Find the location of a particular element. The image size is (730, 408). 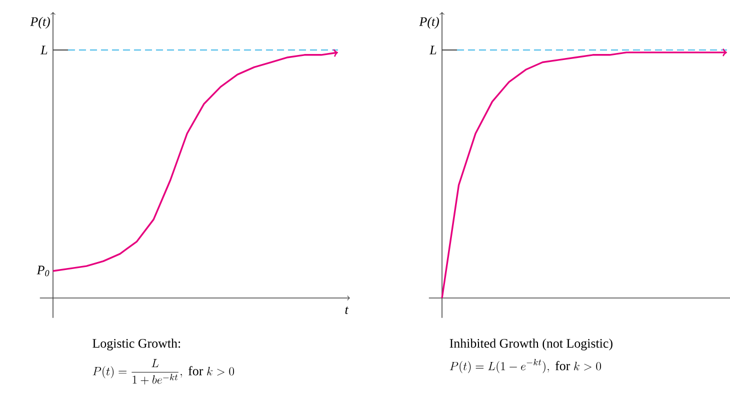

annotation: P$_{0}$ is located at coordinates (43, 271).